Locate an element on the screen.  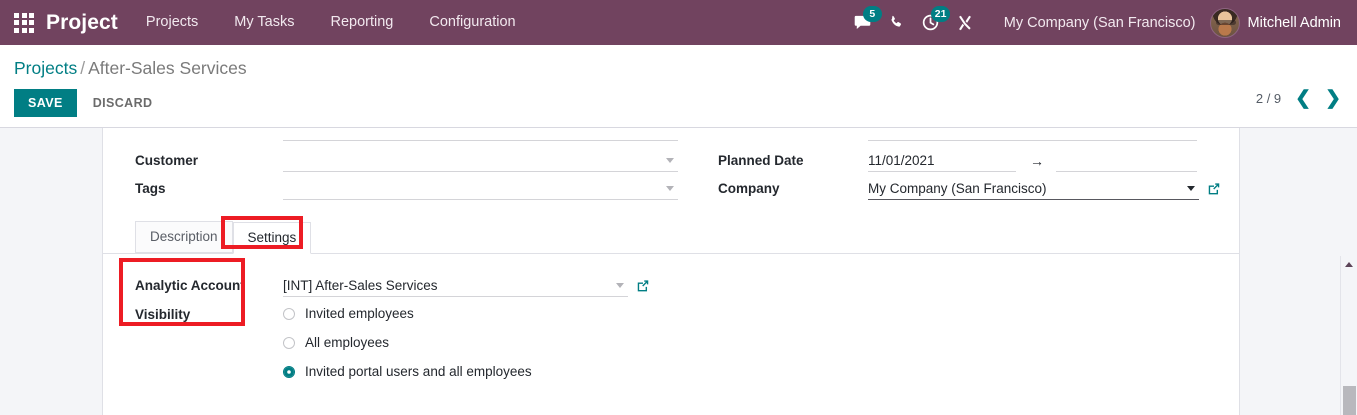
radio-invited-portal-users-label: Invited portal users and all employees is located at coordinates (418, 371).